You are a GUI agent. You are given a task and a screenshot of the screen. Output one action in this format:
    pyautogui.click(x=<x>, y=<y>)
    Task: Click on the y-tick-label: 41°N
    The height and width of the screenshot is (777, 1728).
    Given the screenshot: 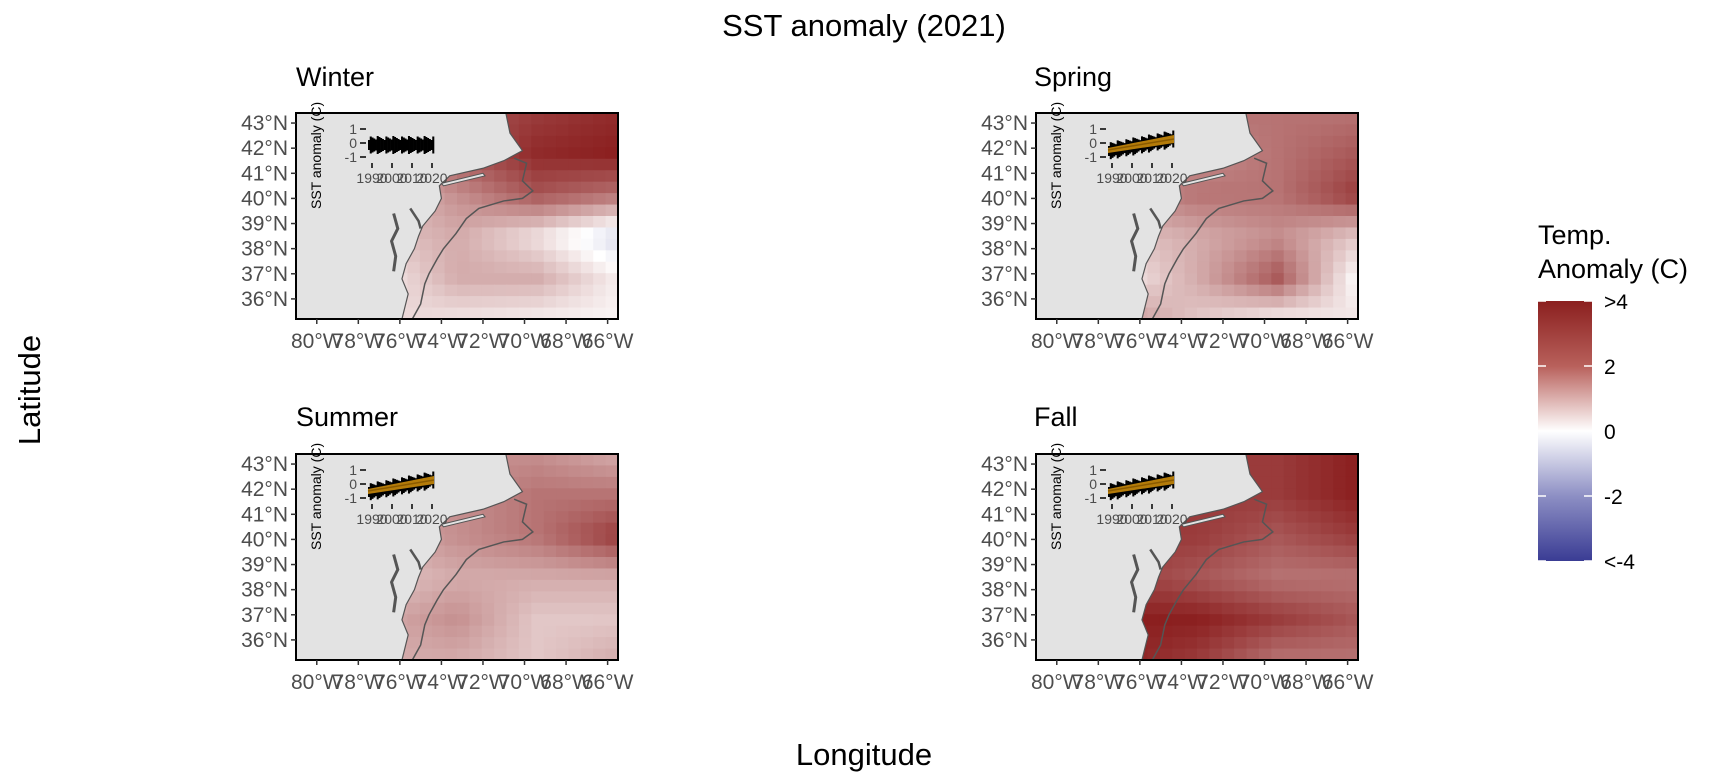 What is the action you would take?
    pyautogui.click(x=1004, y=173)
    